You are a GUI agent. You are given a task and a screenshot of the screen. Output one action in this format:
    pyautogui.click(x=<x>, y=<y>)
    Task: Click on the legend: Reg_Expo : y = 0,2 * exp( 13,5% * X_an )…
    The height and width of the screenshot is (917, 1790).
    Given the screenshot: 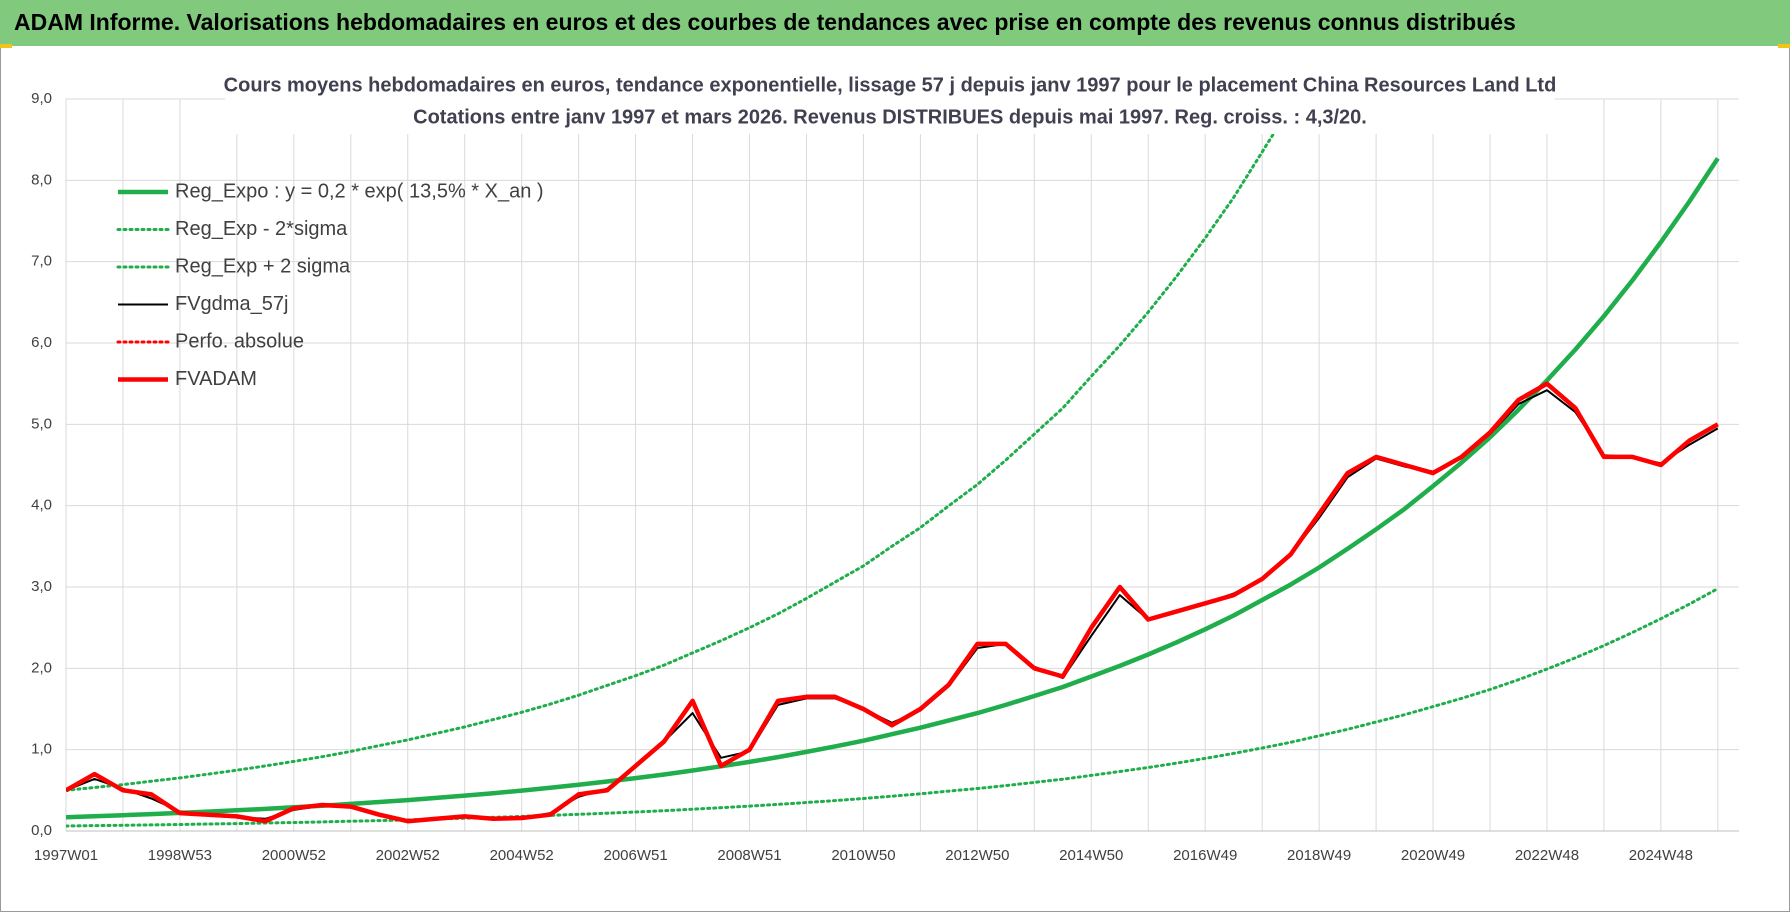 What is the action you would take?
    pyautogui.click(x=330, y=285)
    